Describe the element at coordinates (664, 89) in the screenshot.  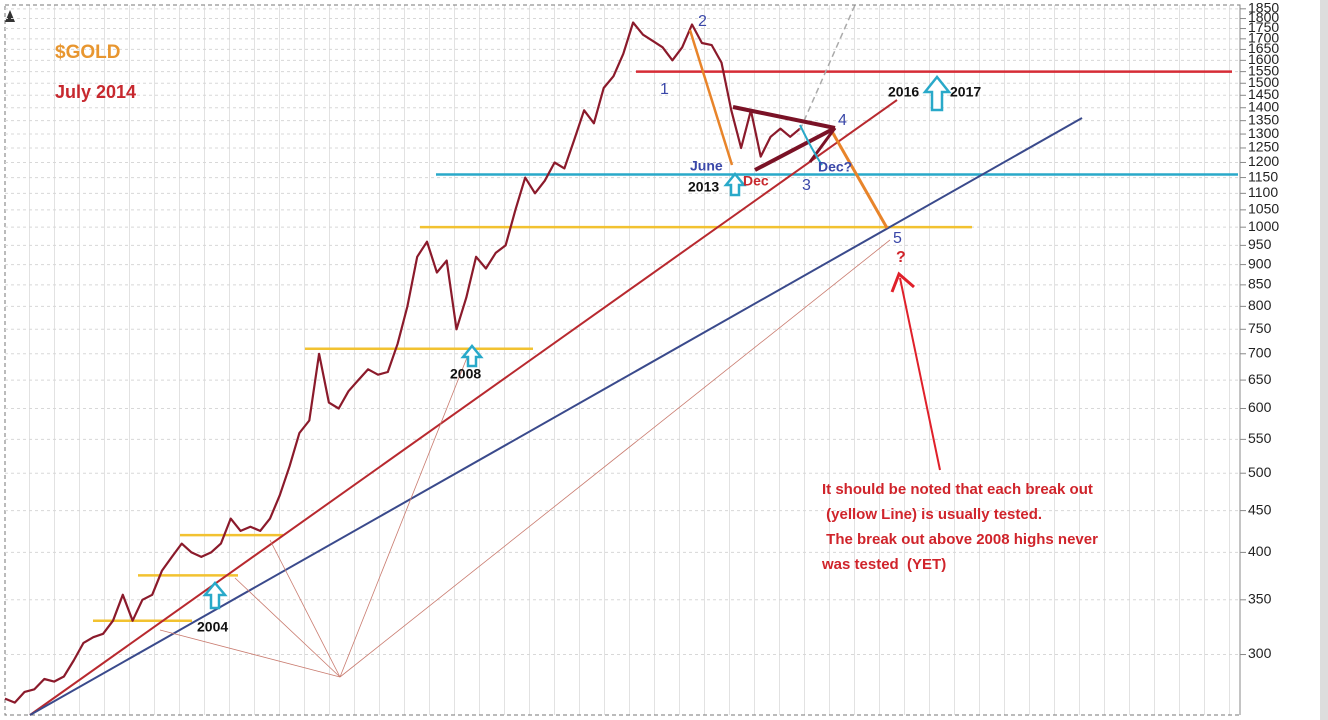
I see `annotation: 1` at that location.